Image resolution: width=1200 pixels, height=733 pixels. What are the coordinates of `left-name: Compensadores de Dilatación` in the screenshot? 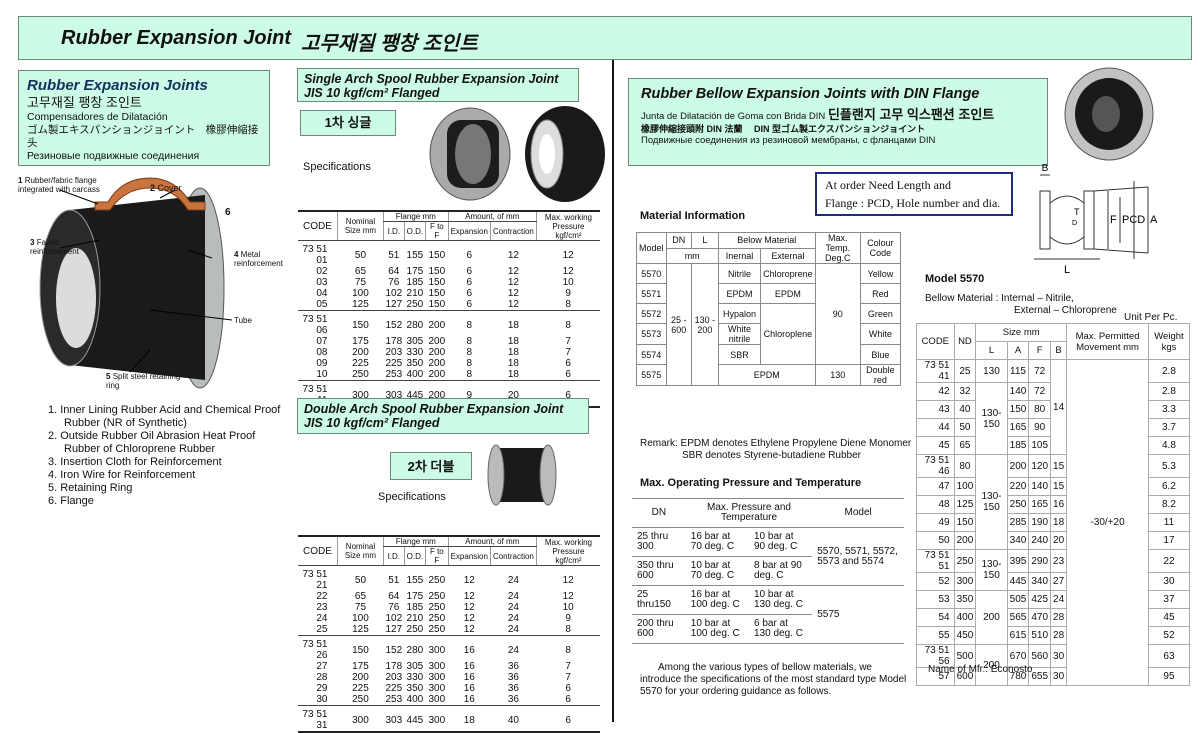 It's located at (97, 117).